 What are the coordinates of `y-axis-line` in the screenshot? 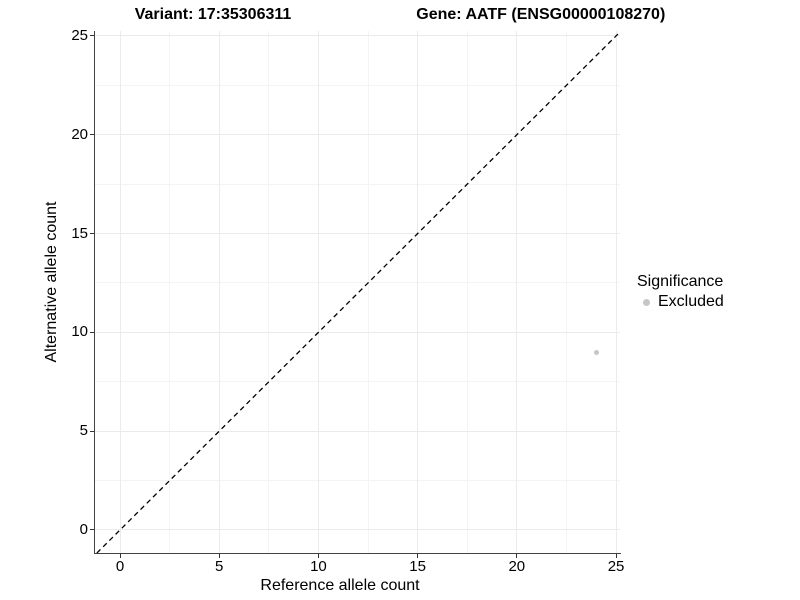 It's located at (94, 292).